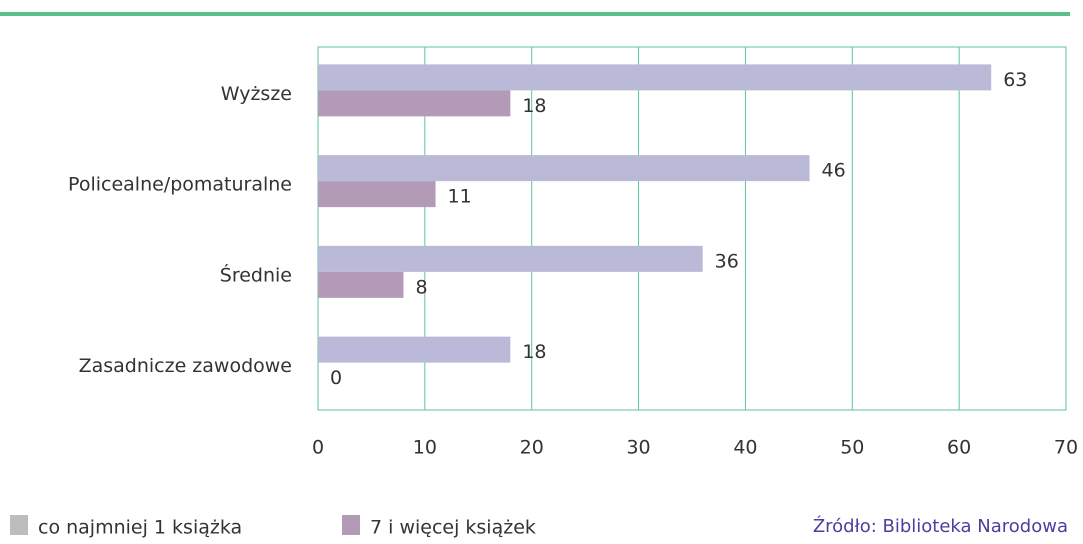 The height and width of the screenshot is (544, 1083). Describe the element at coordinates (318, 448) in the screenshot. I see `x-tick-label: 0` at that location.